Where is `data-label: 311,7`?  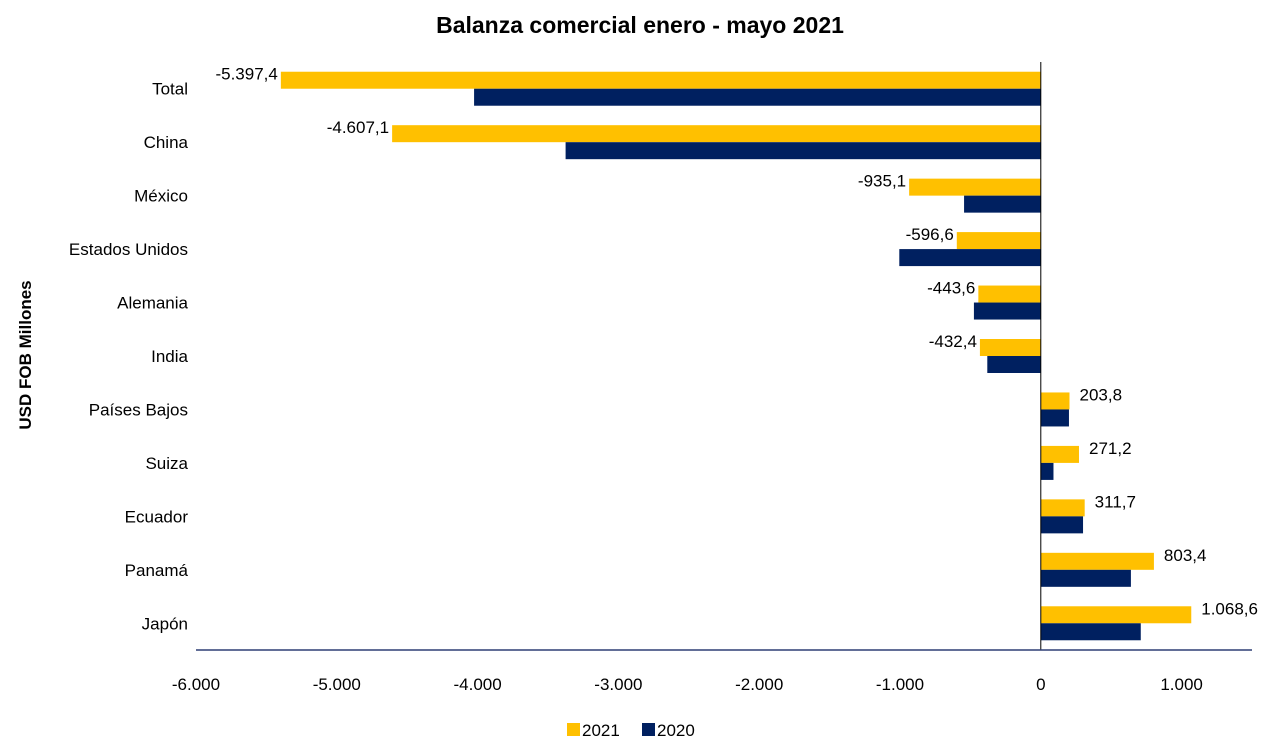 data-label: 311,7 is located at coordinates (1115, 501).